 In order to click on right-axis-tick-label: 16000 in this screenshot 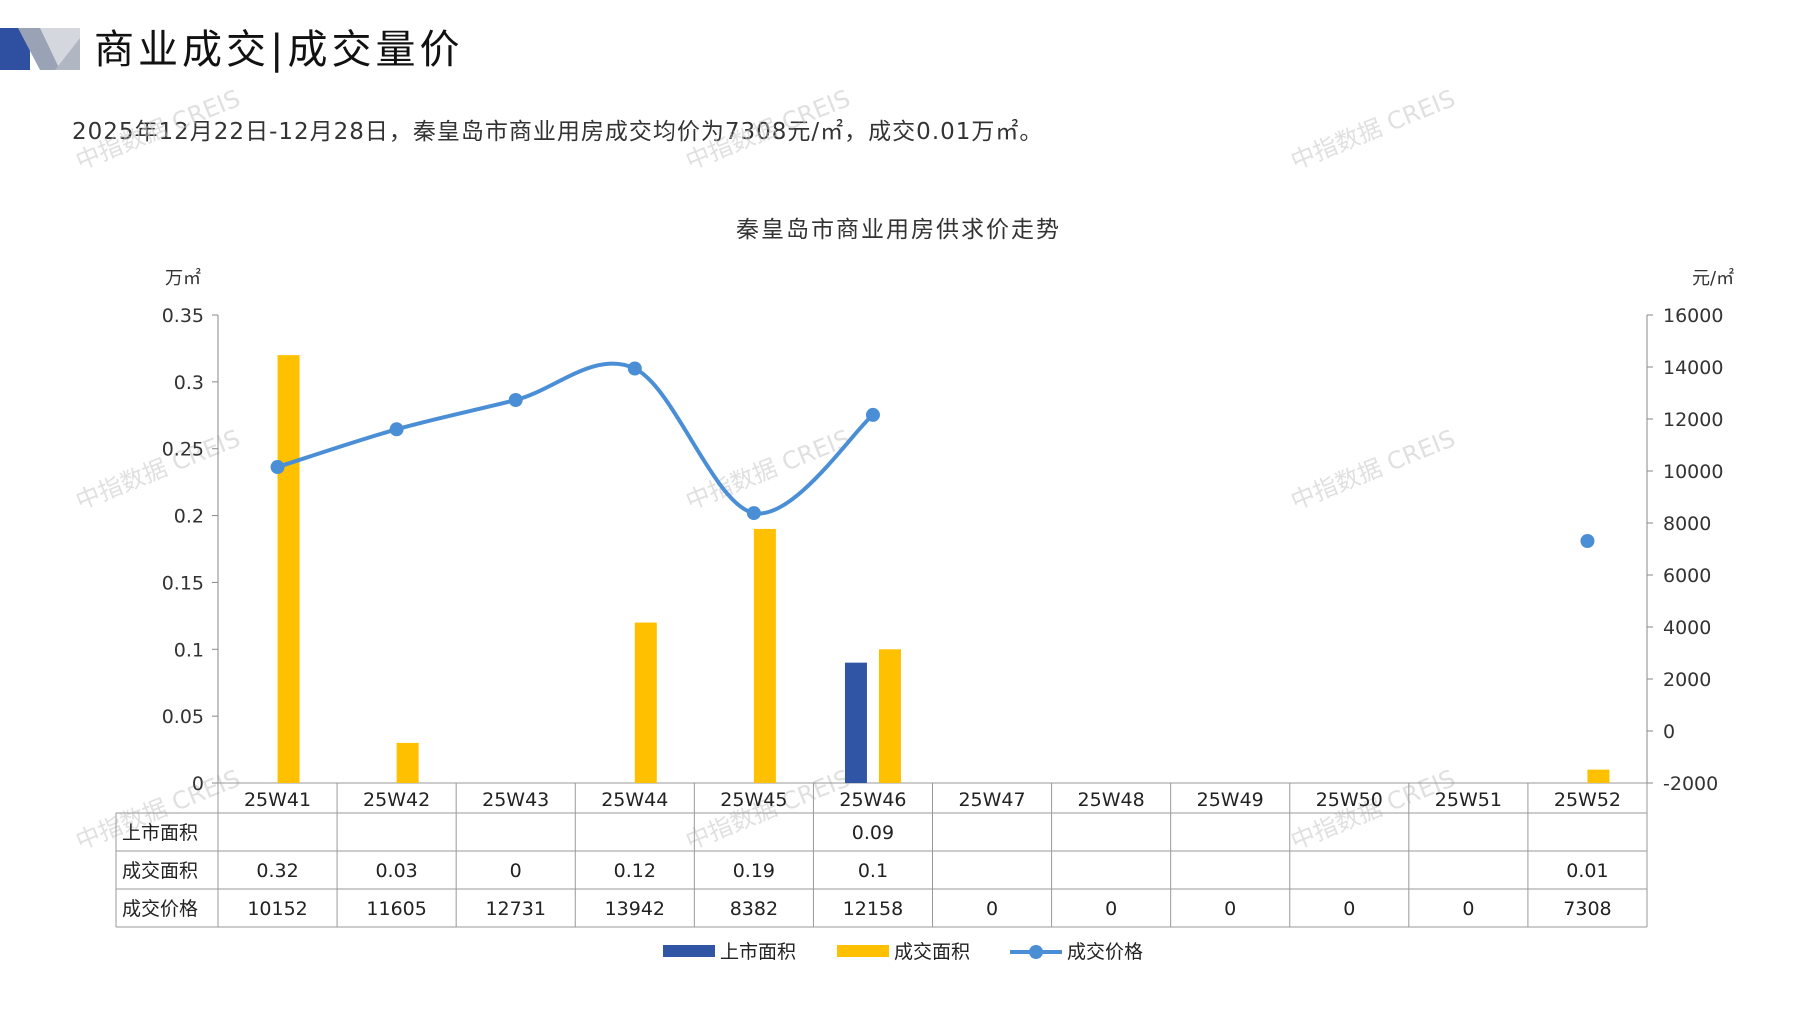, I will do `click(1693, 316)`.